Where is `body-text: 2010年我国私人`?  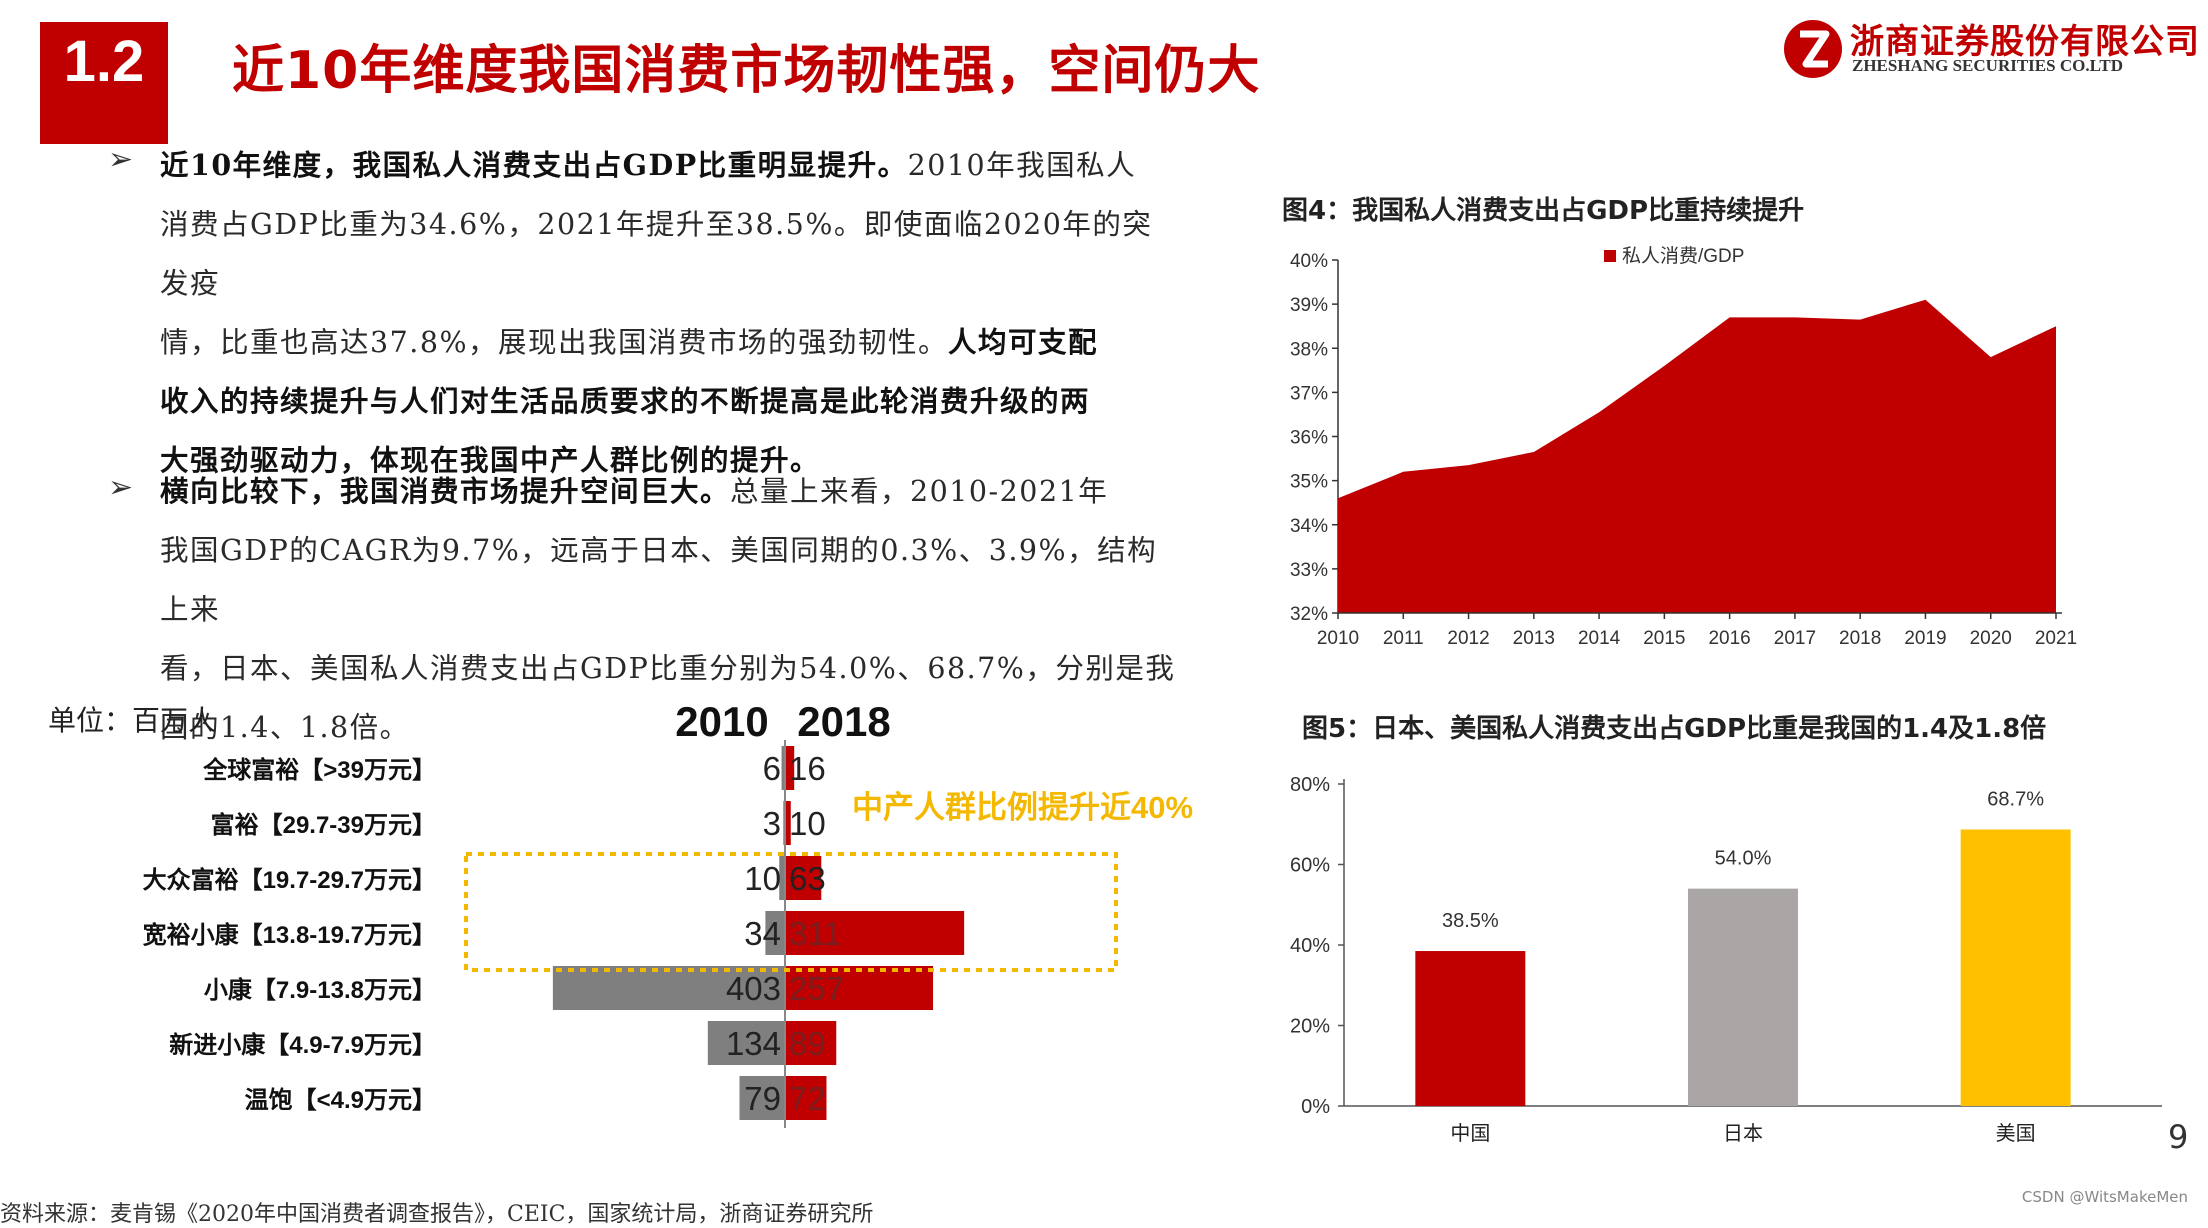 body-text: 2010年我国私人 is located at coordinates (1022, 165).